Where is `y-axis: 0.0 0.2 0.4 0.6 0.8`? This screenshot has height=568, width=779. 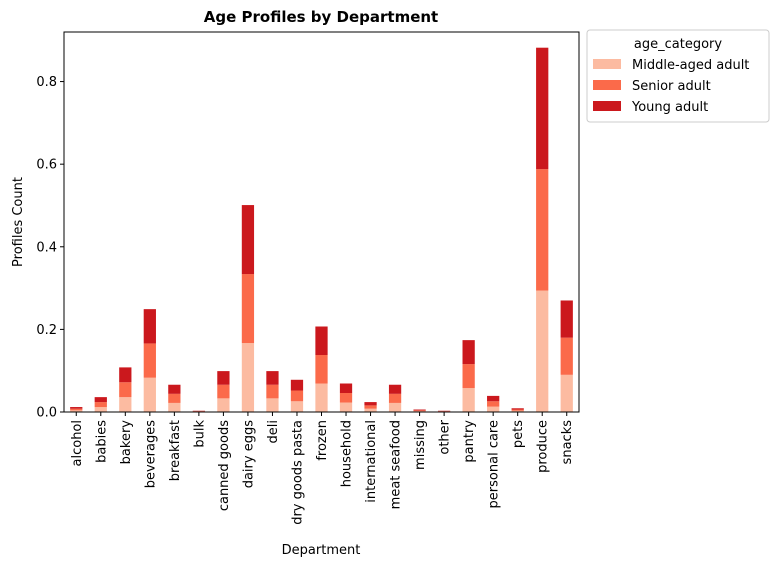
y-axis: 0.0 0.2 0.4 0.6 0.8 is located at coordinates (50, 248).